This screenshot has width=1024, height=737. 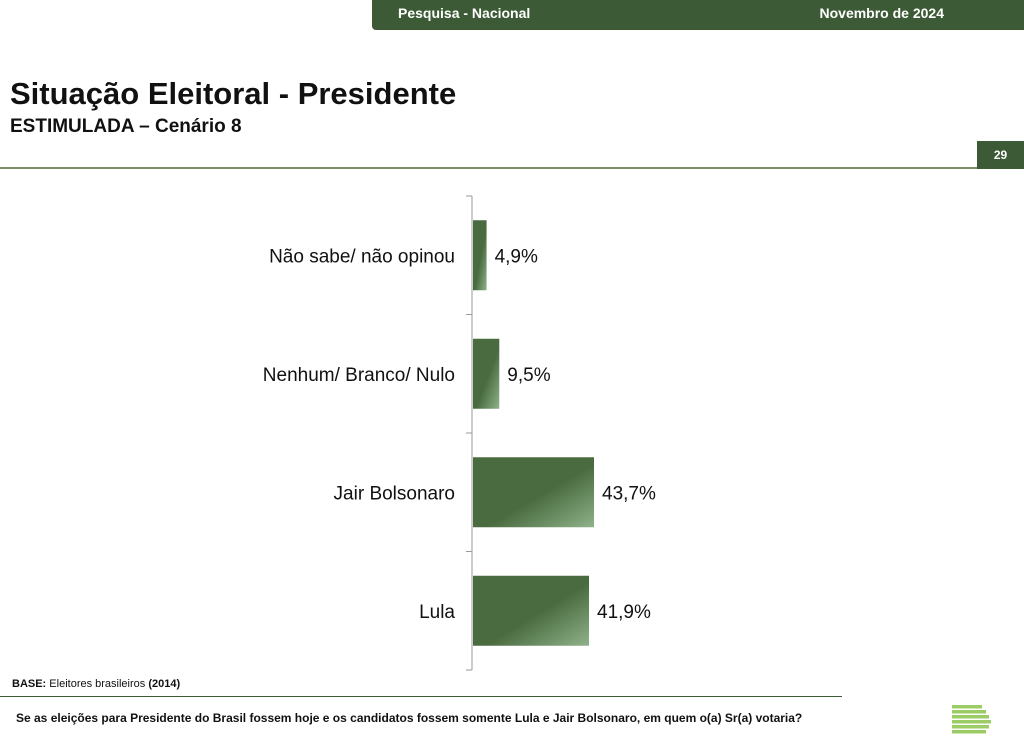 What do you see at coordinates (359, 375) in the screenshot?
I see `category-label: Nenhum/ Branco/ Nulo` at bounding box center [359, 375].